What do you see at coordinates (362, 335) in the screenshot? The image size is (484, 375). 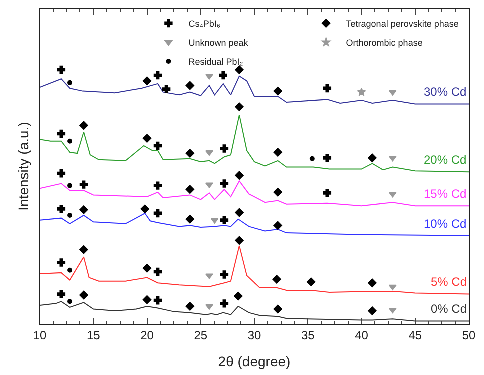 I see `x-tick-label: 40` at bounding box center [362, 335].